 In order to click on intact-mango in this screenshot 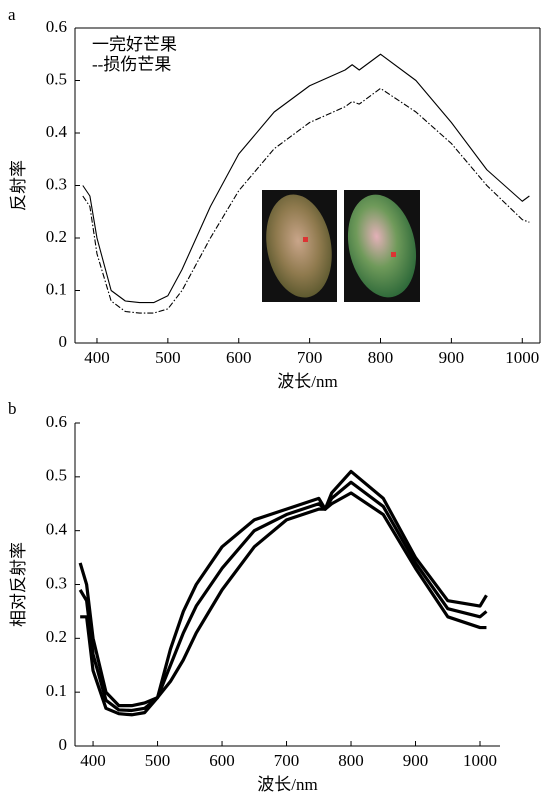, I will do `click(299, 246)`.